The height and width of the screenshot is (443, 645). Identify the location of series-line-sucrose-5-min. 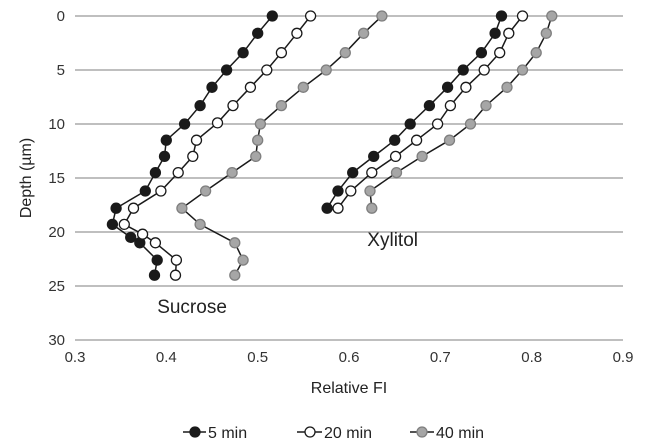
(192, 145).